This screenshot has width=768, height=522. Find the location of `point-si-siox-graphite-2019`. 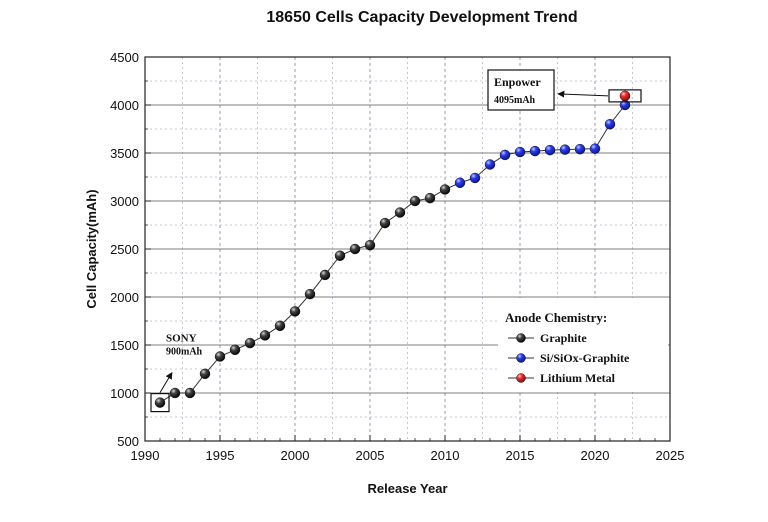

point-si-siox-graphite-2019 is located at coordinates (580, 149).